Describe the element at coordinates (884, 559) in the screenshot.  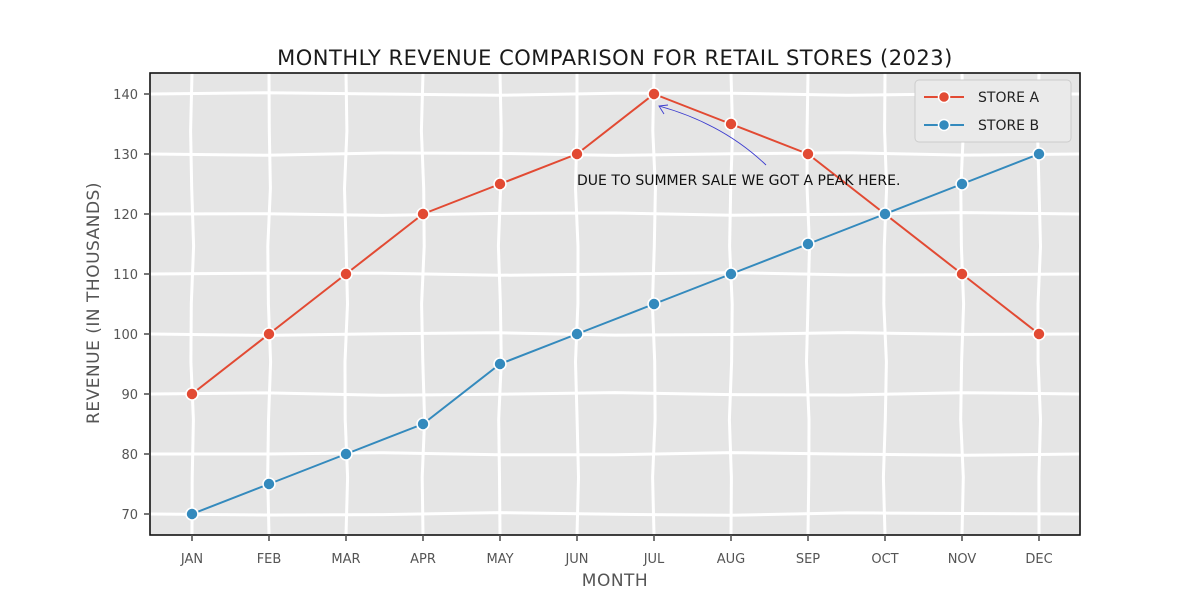
I see `x-tick-label: OCT` at that location.